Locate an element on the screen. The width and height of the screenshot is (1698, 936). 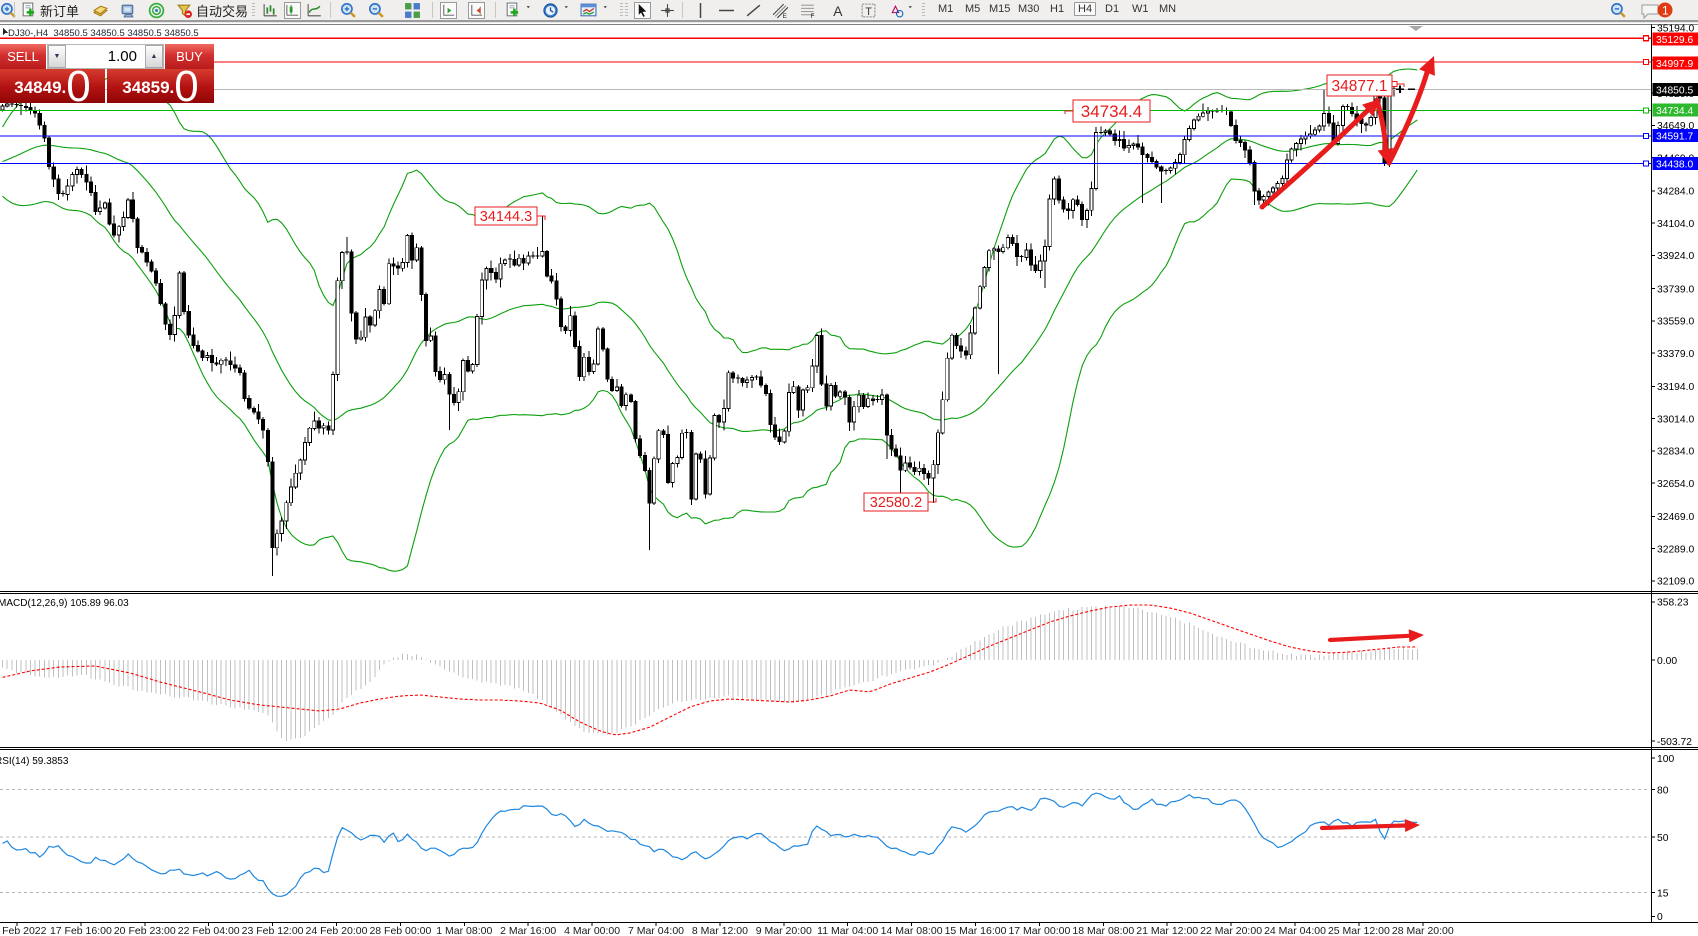
svg-text: E is located at coordinates (785, 16).